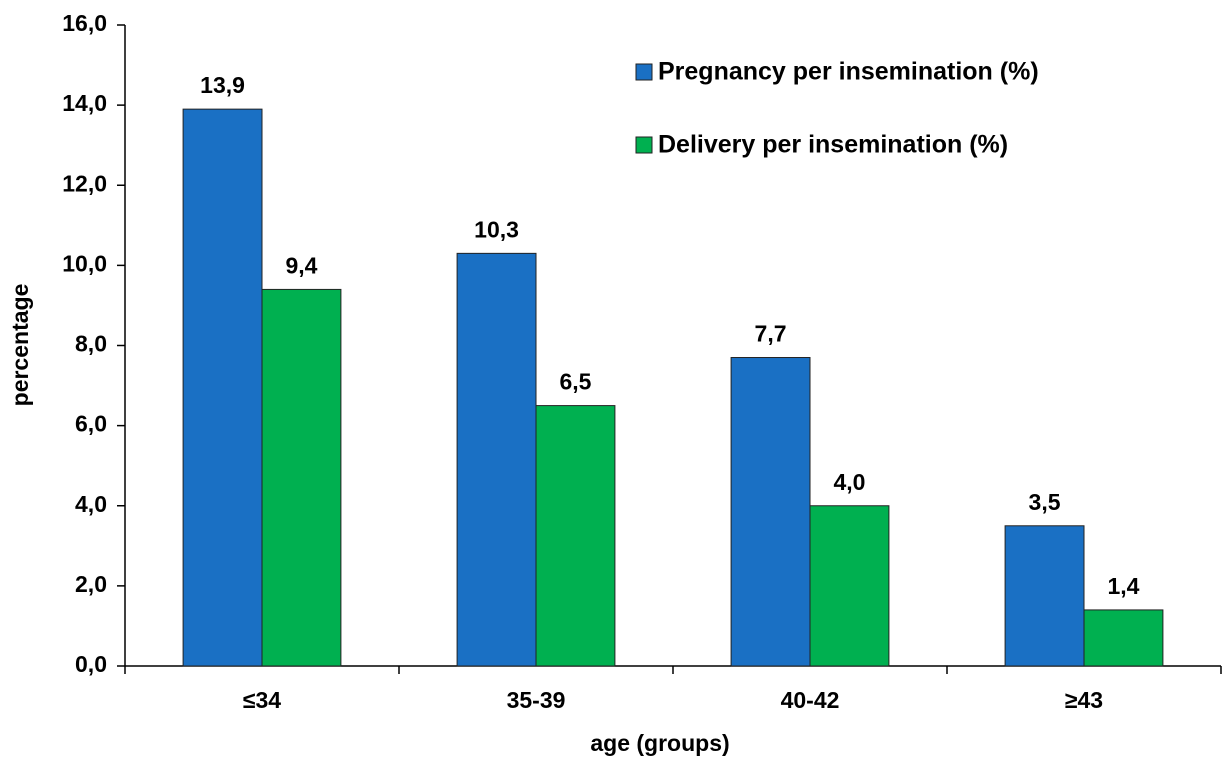  I want to click on value-label: 7,7, so click(771, 334).